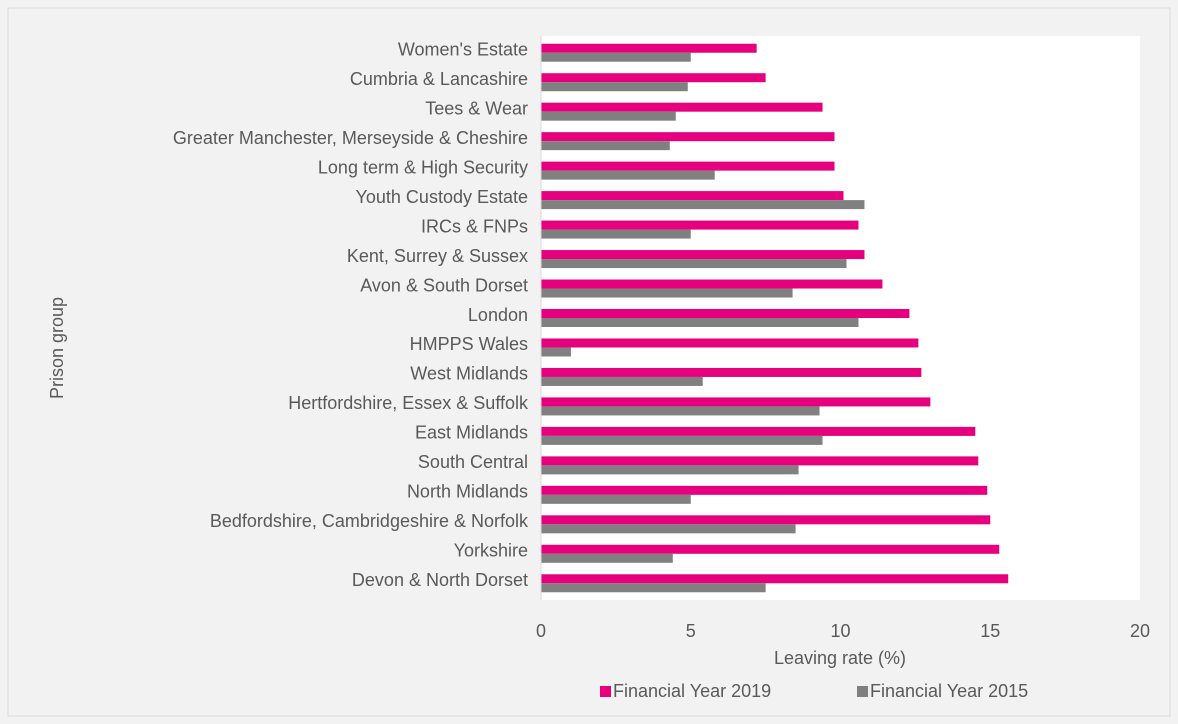  I want to click on y-tick-label: Women's Estate, so click(463, 49).